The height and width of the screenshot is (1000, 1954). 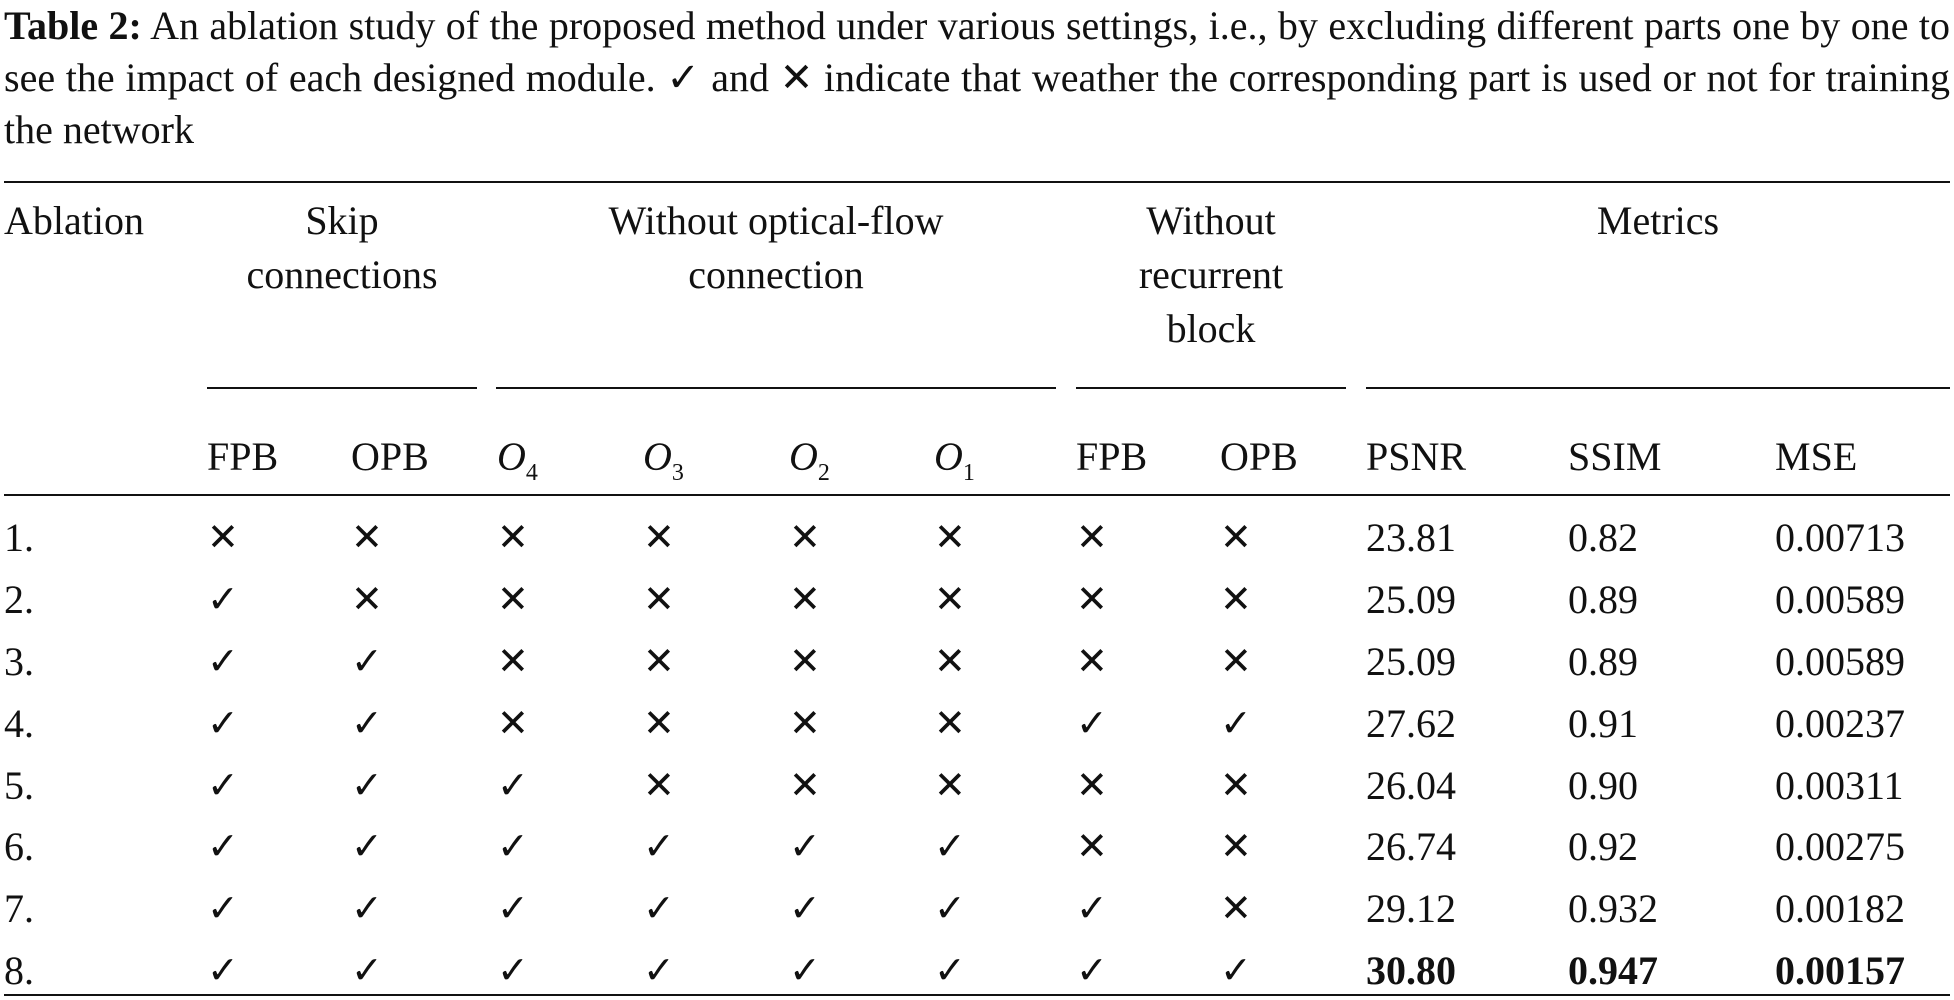 What do you see at coordinates (390, 456) in the screenshot?
I see `subheader-skip-opb: OPB` at bounding box center [390, 456].